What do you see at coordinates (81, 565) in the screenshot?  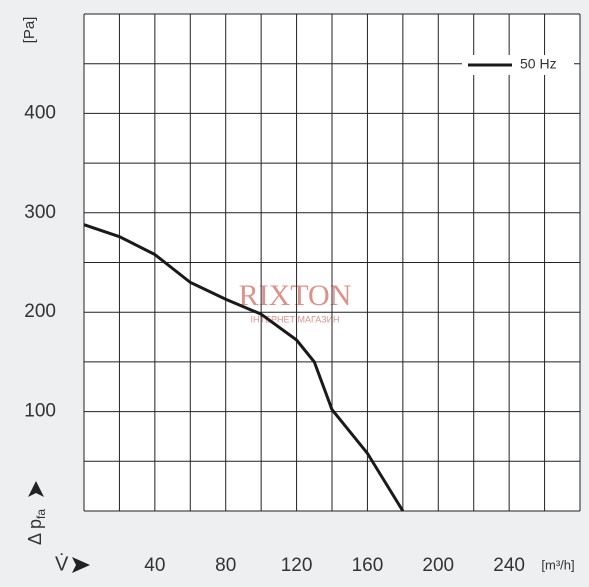 I see `x-arrow` at bounding box center [81, 565].